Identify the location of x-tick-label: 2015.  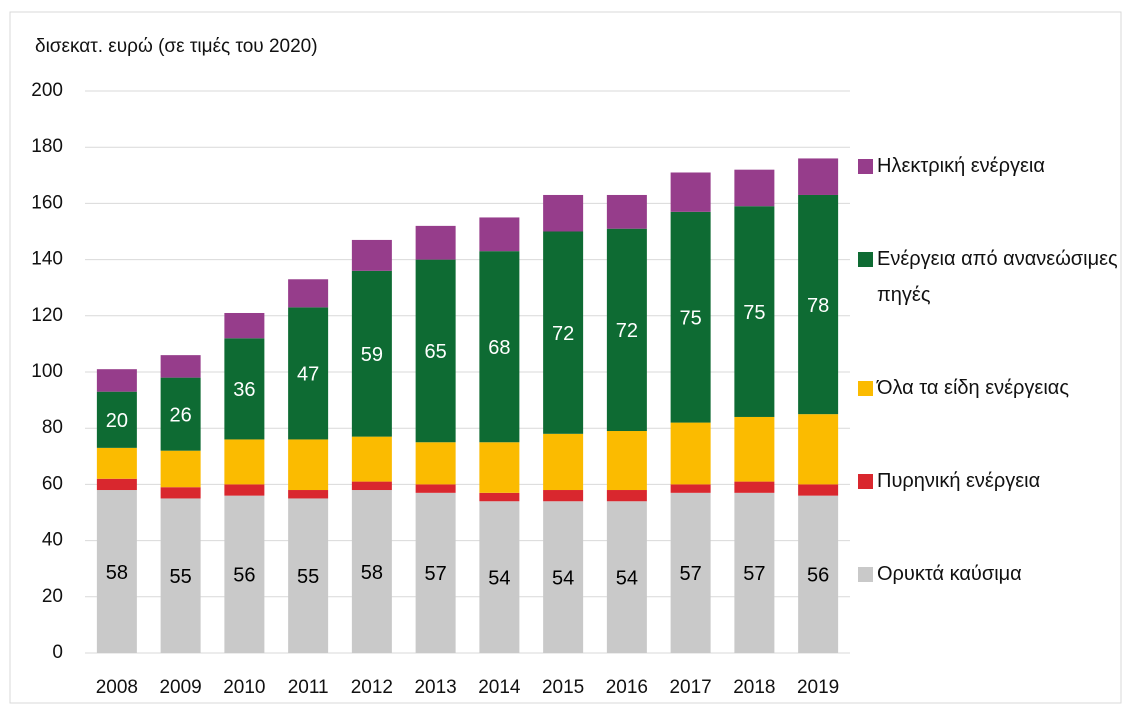
(563, 687).